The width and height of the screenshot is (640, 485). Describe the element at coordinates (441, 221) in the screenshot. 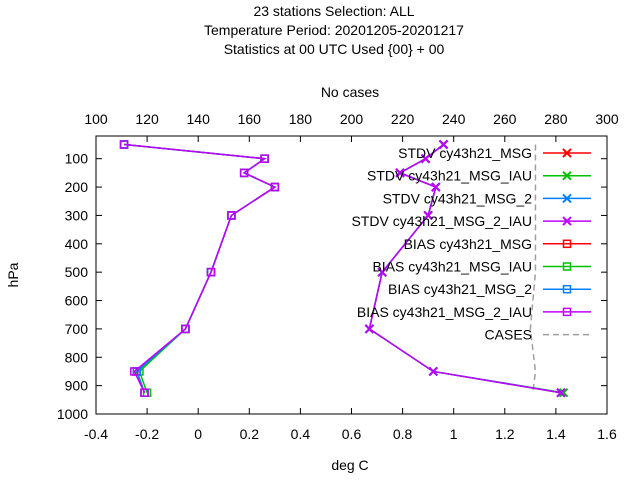

I see `legend-label: STDV cy43h21_MSG_2_IAU` at that location.